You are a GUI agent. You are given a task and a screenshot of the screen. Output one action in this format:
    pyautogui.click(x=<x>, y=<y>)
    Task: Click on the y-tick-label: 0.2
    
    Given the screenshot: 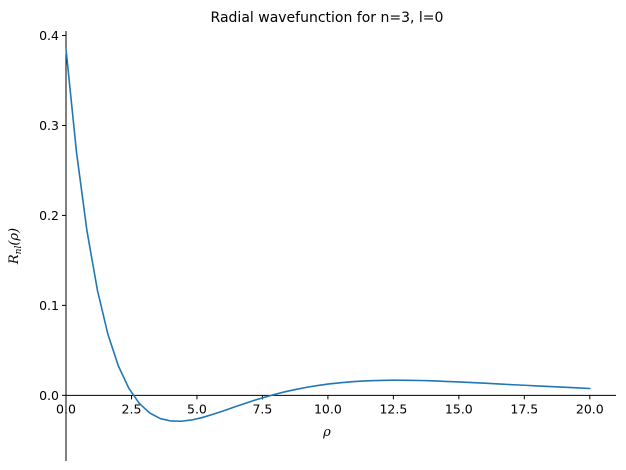 What is the action you would take?
    pyautogui.click(x=49, y=215)
    